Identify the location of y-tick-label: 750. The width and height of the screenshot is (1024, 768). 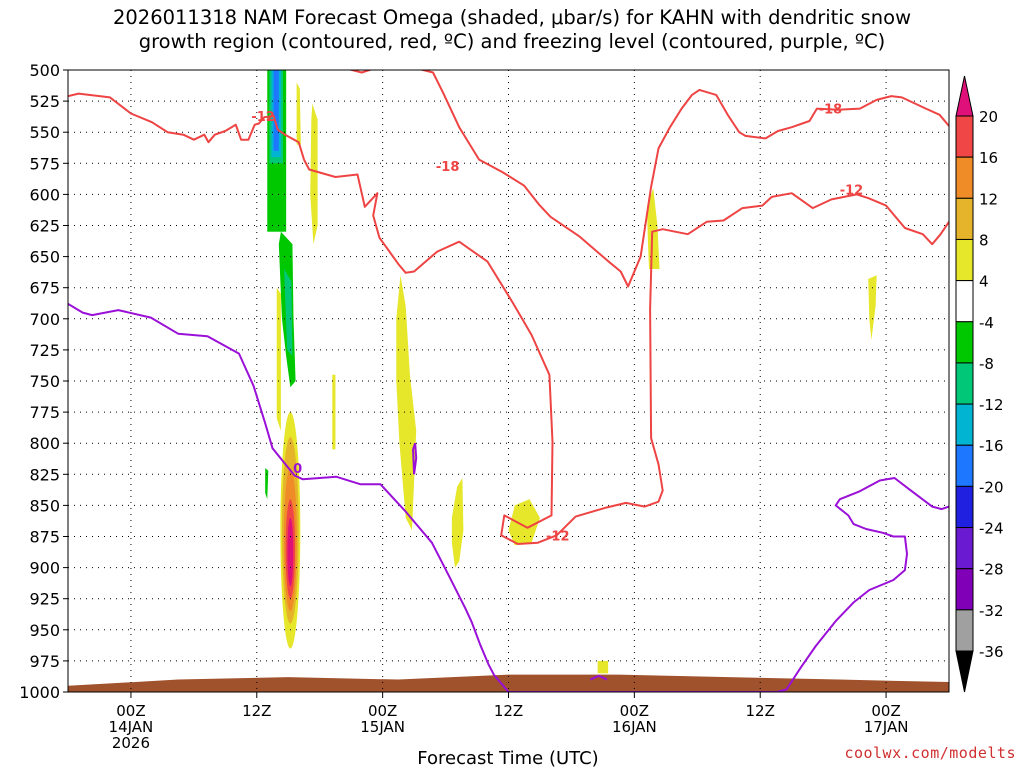
(44, 381).